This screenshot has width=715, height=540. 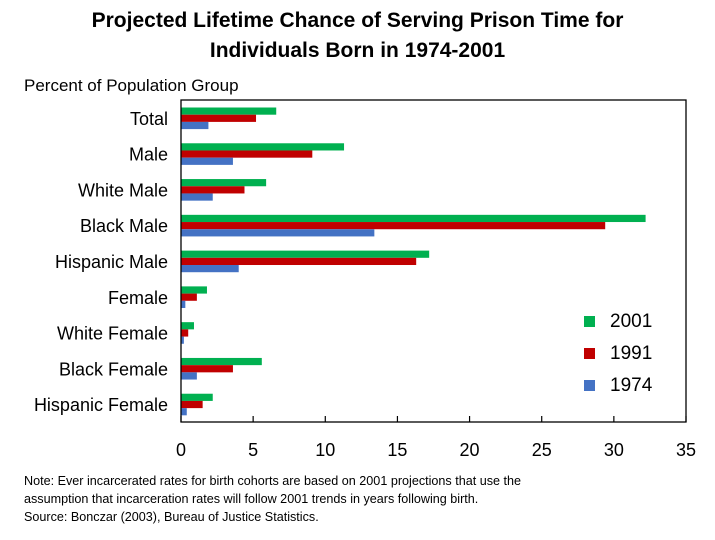 I want to click on bar-hispanic-male-1974, so click(x=210, y=269).